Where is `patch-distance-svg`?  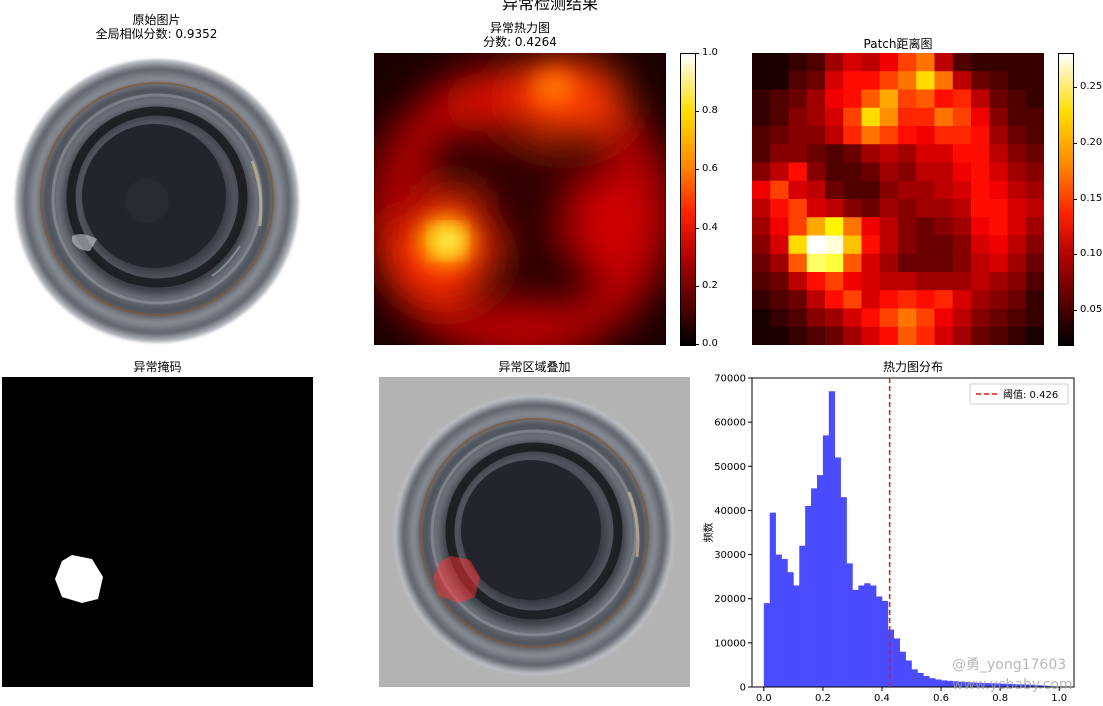 patch-distance-svg is located at coordinates (898, 199).